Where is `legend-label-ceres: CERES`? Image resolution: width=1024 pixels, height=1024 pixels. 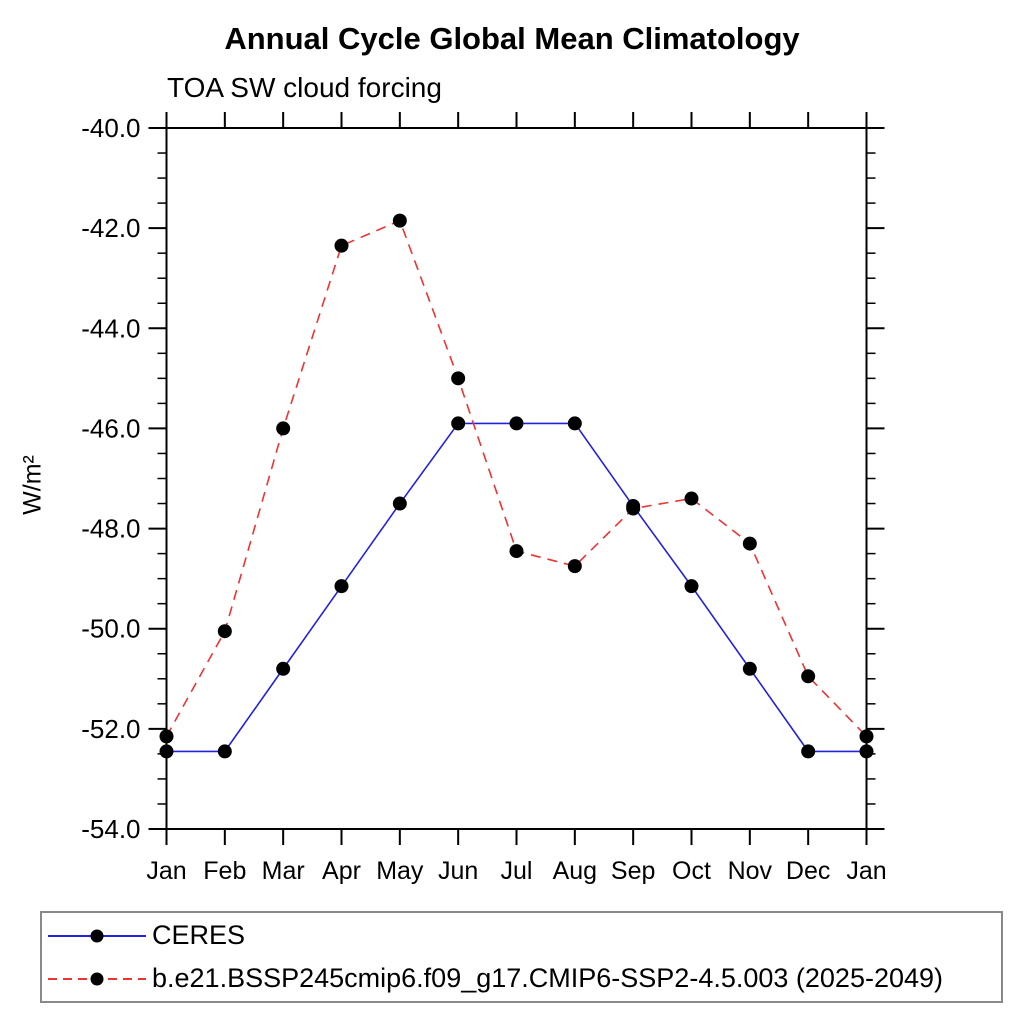 legend-label-ceres: CERES is located at coordinates (199, 935).